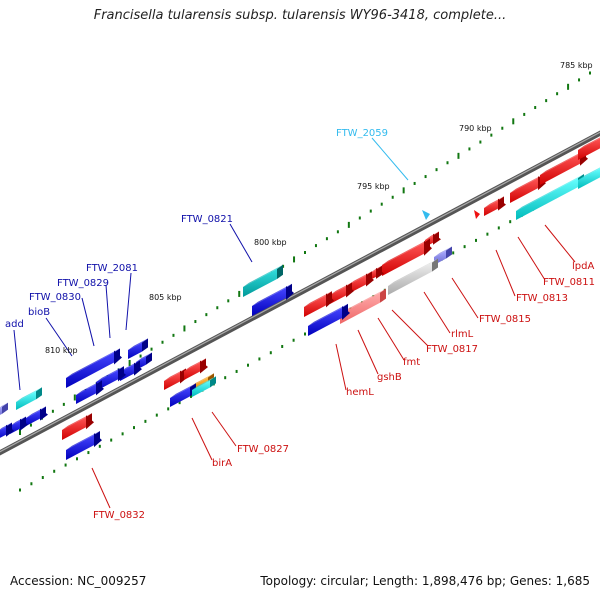 This screenshot has width=600, height=600. What do you see at coordinates (477, 214) in the screenshot?
I see `gene-marker-red` at bounding box center [477, 214].